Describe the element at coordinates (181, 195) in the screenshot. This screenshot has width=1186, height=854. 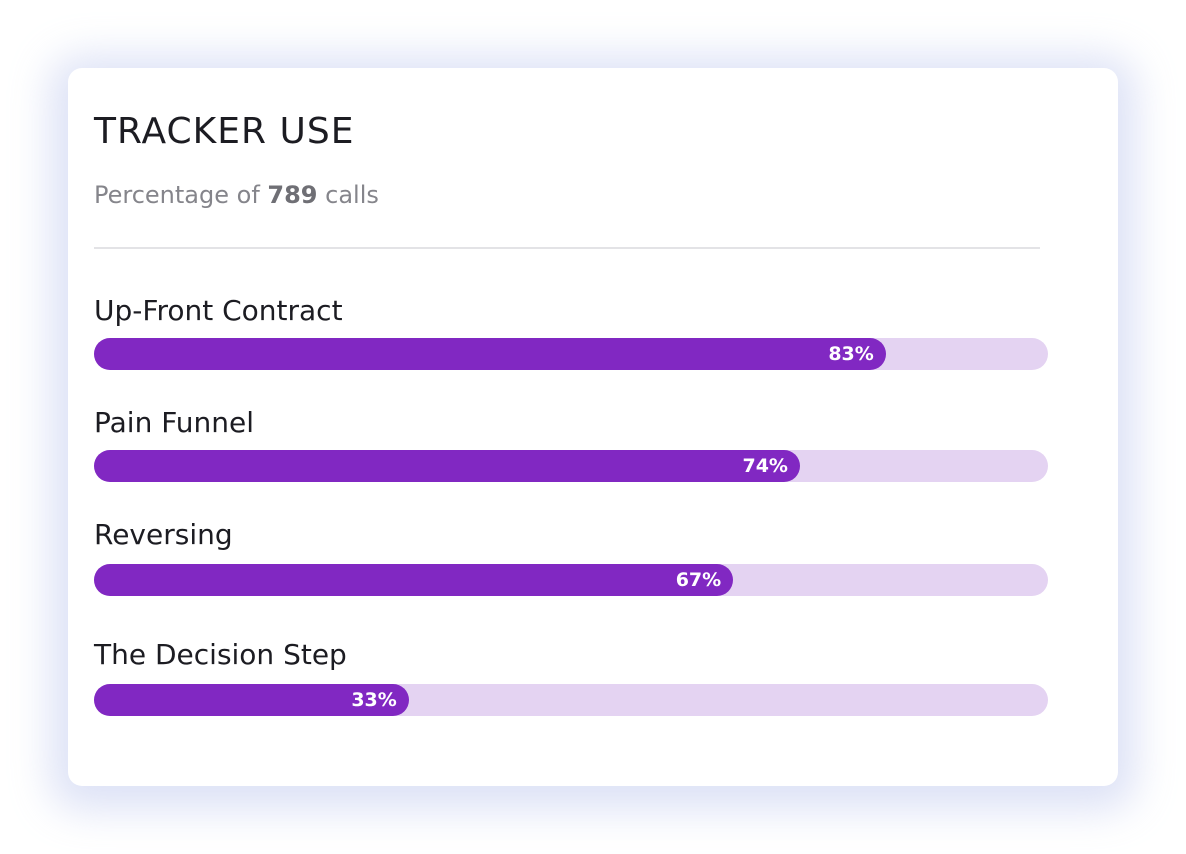
I see `subtitle-prefix: Percentage of` at that location.